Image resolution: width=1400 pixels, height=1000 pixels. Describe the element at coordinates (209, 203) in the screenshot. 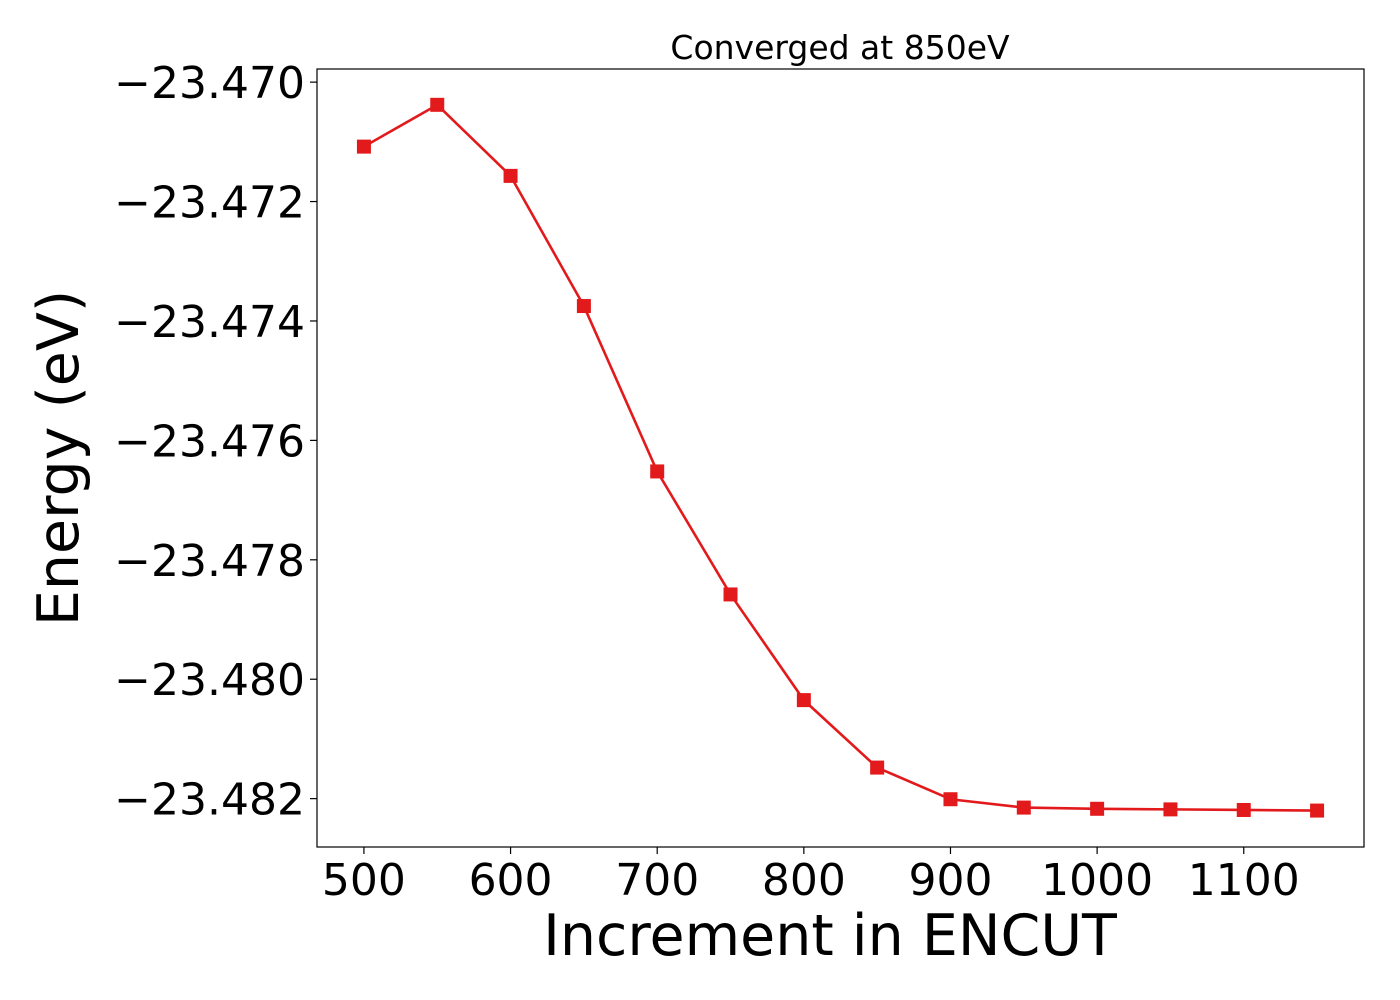

I see `y-tick-label: −23.472` at that location.